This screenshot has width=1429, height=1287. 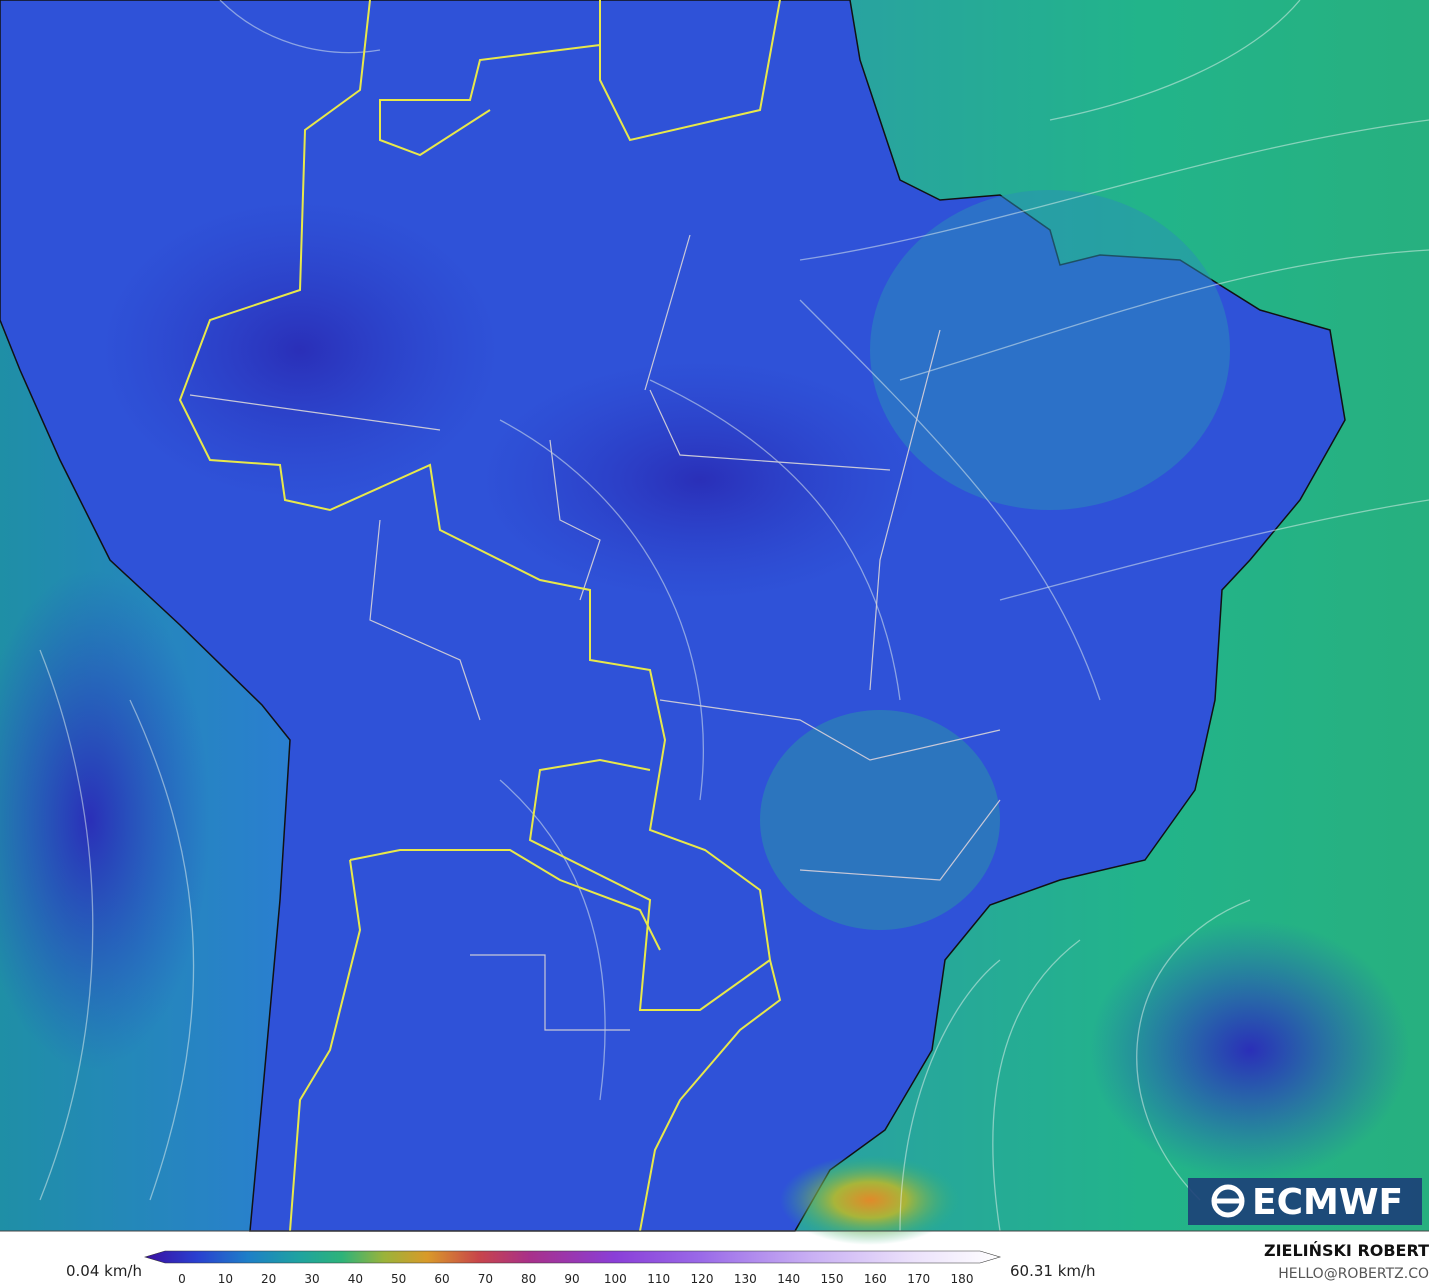 What do you see at coordinates (1327, 1202) in the screenshot?
I see `logo-text: ECMWF` at bounding box center [1327, 1202].